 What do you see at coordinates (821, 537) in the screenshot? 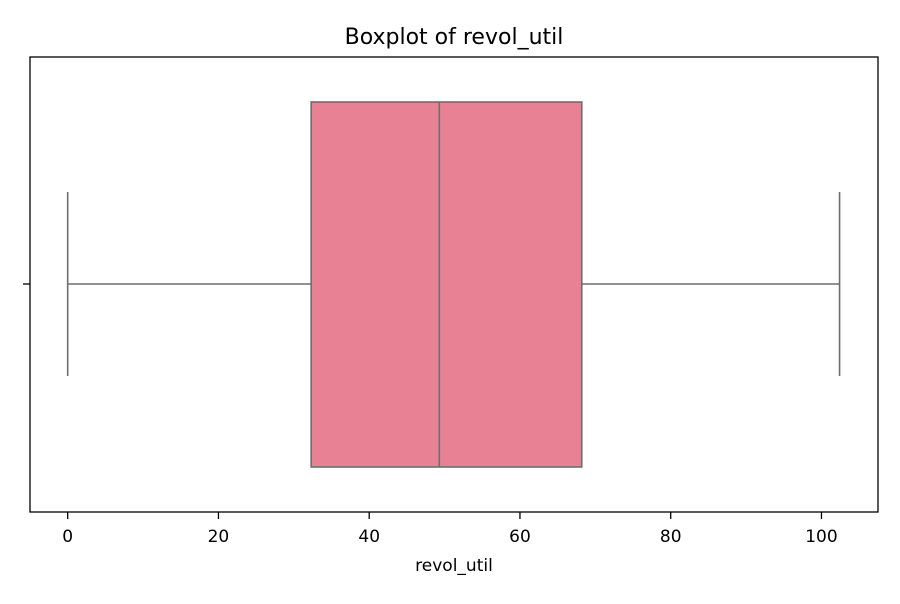
I see `x-tick-label: 100` at bounding box center [821, 537].